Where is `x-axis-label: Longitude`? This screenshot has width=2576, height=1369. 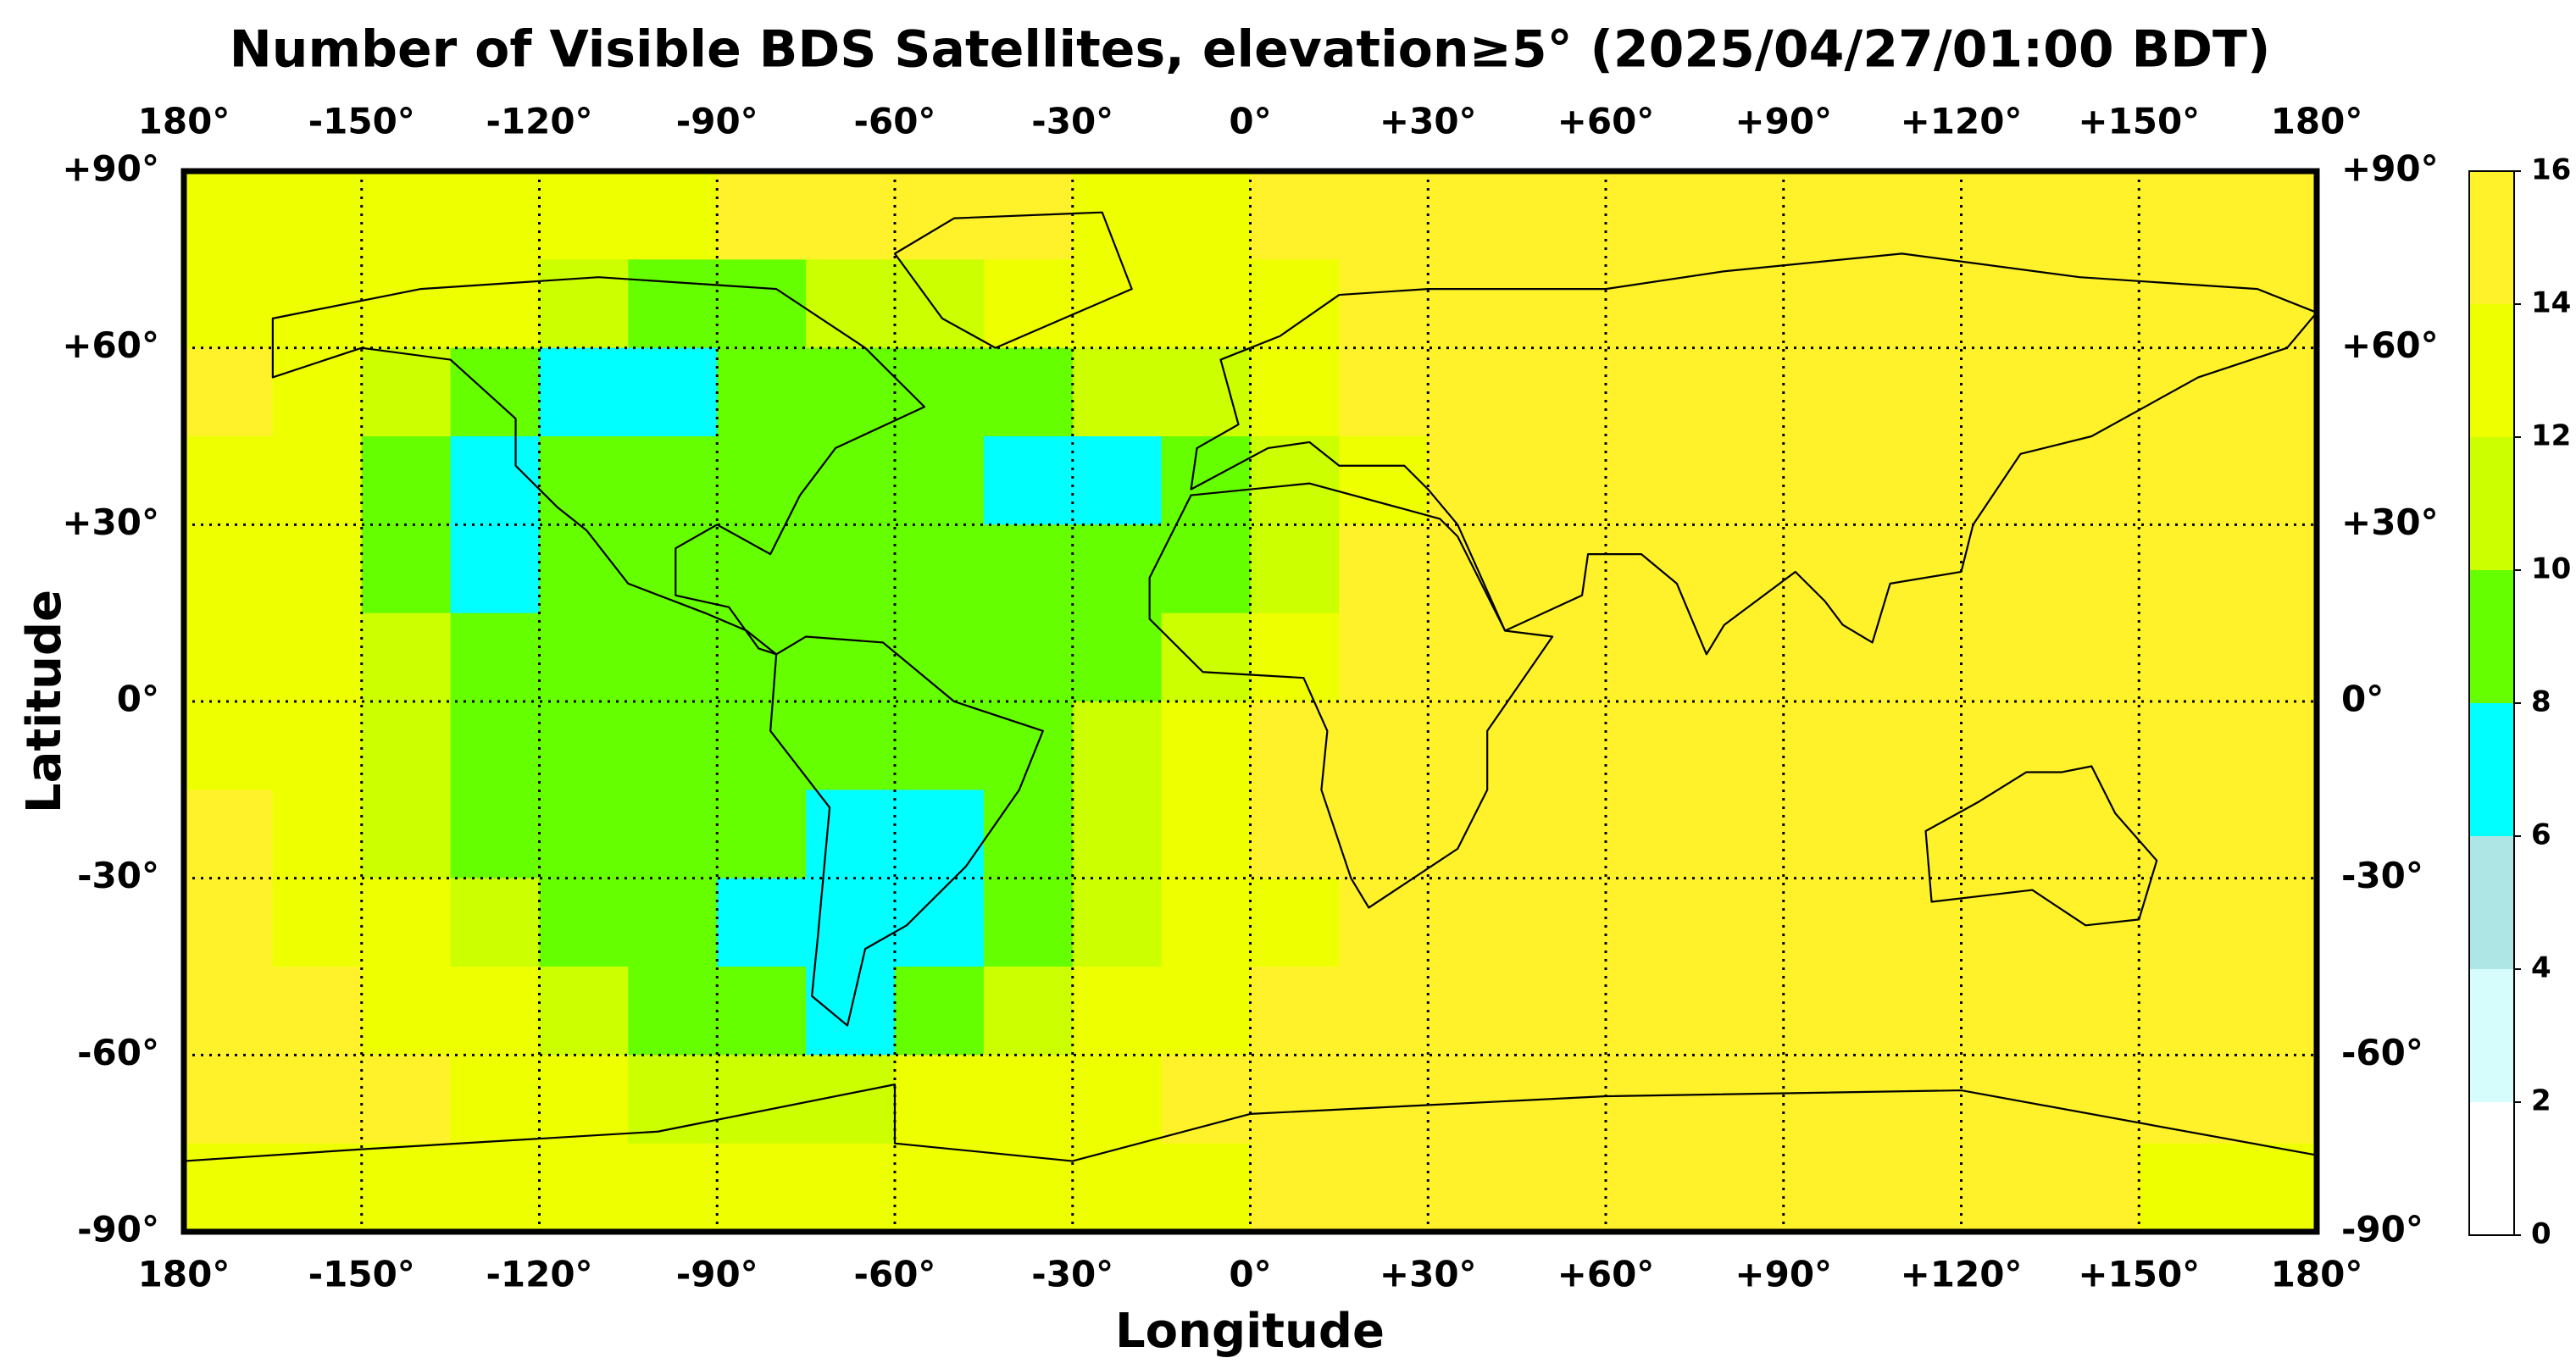
x-axis-label: Longitude is located at coordinates (1250, 1331).